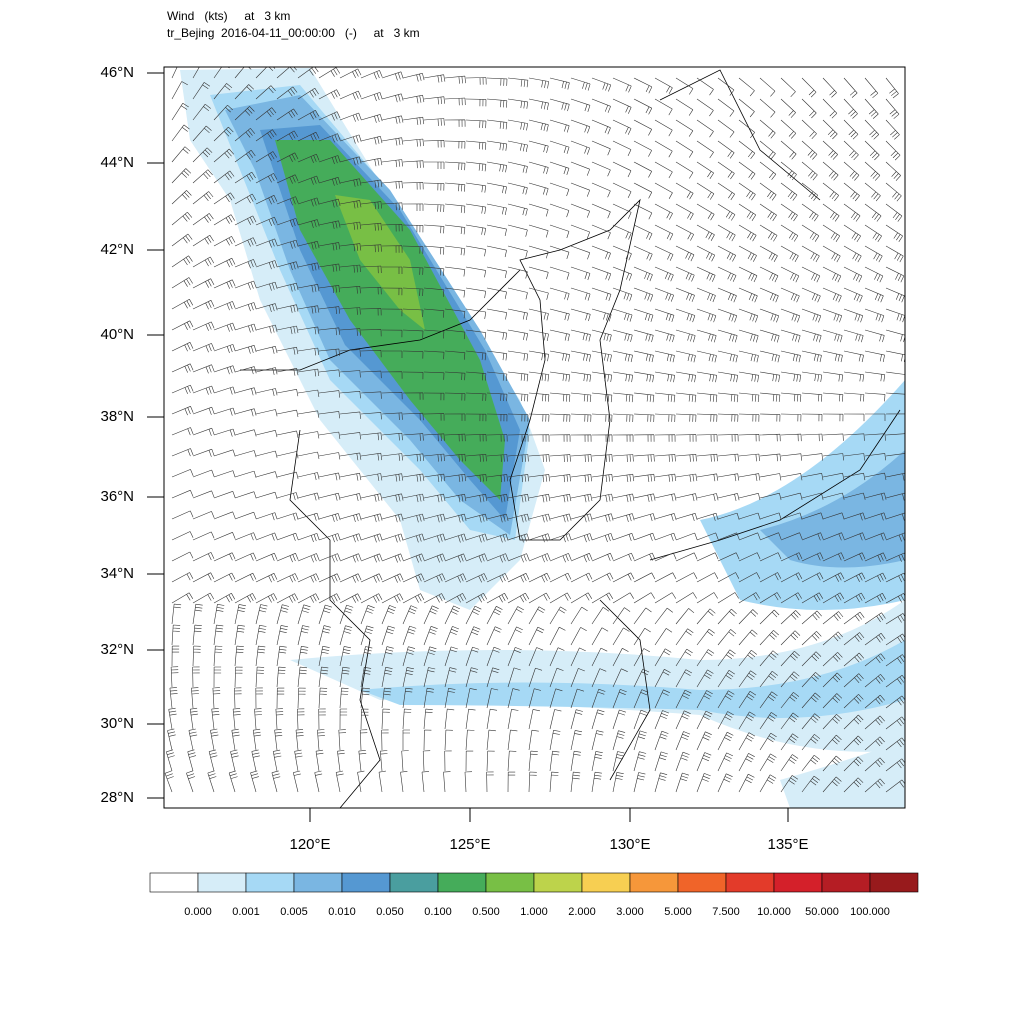 Image resolution: width=1024 pixels, height=1024 pixels. What do you see at coordinates (629, 844) in the screenshot?
I see `lon-tick-label: 130°E` at bounding box center [629, 844].